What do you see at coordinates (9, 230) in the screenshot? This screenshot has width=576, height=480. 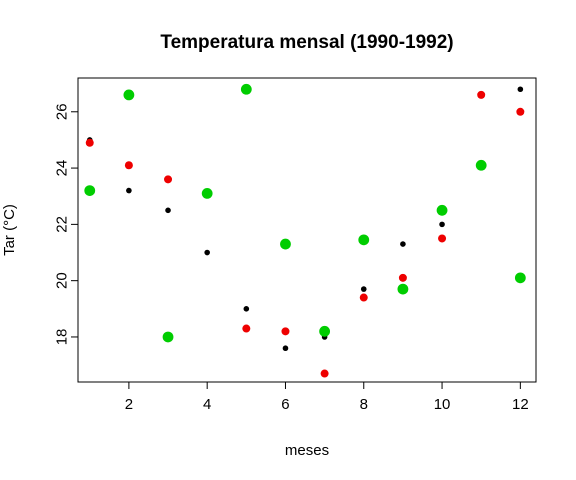 I see `y-axis-label: Tar (°C)` at bounding box center [9, 230].